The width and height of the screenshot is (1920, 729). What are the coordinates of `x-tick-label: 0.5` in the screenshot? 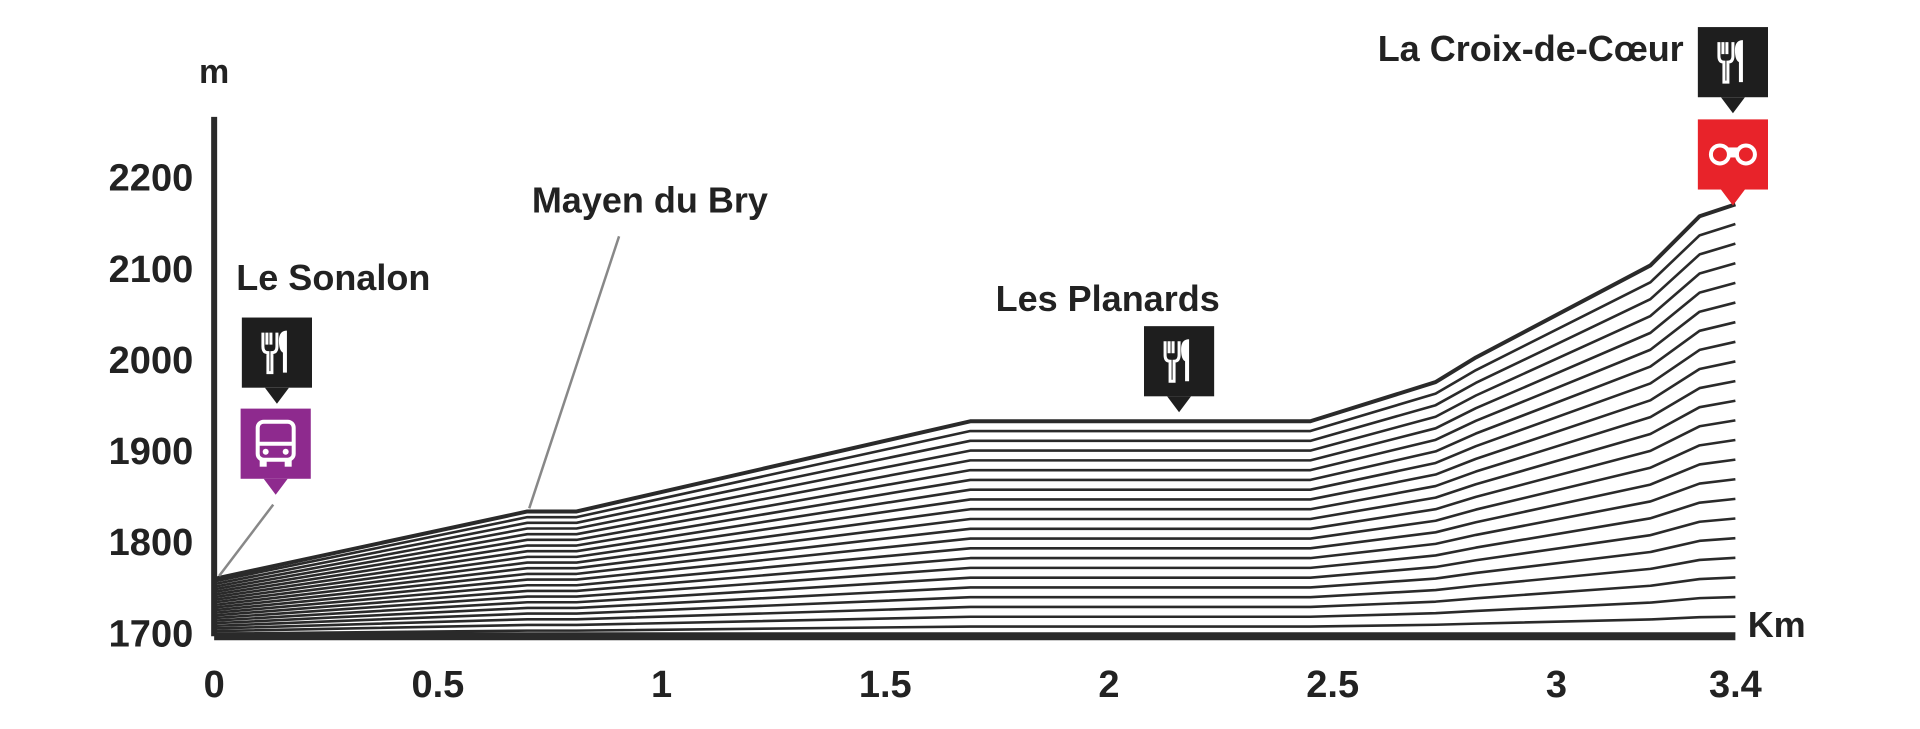 It's located at (437, 685).